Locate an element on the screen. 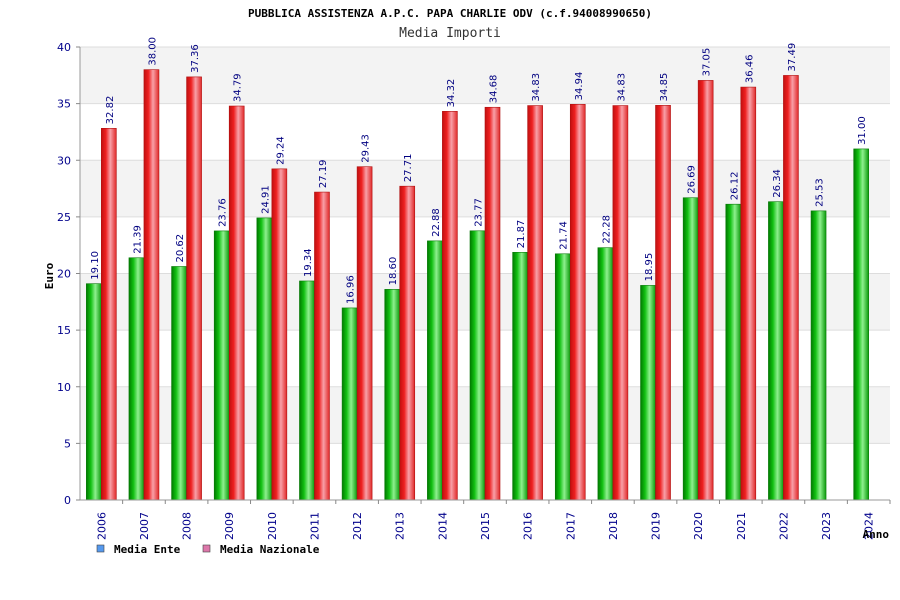 The height and width of the screenshot is (600, 900). data-label: 26.12 is located at coordinates (734, 186).